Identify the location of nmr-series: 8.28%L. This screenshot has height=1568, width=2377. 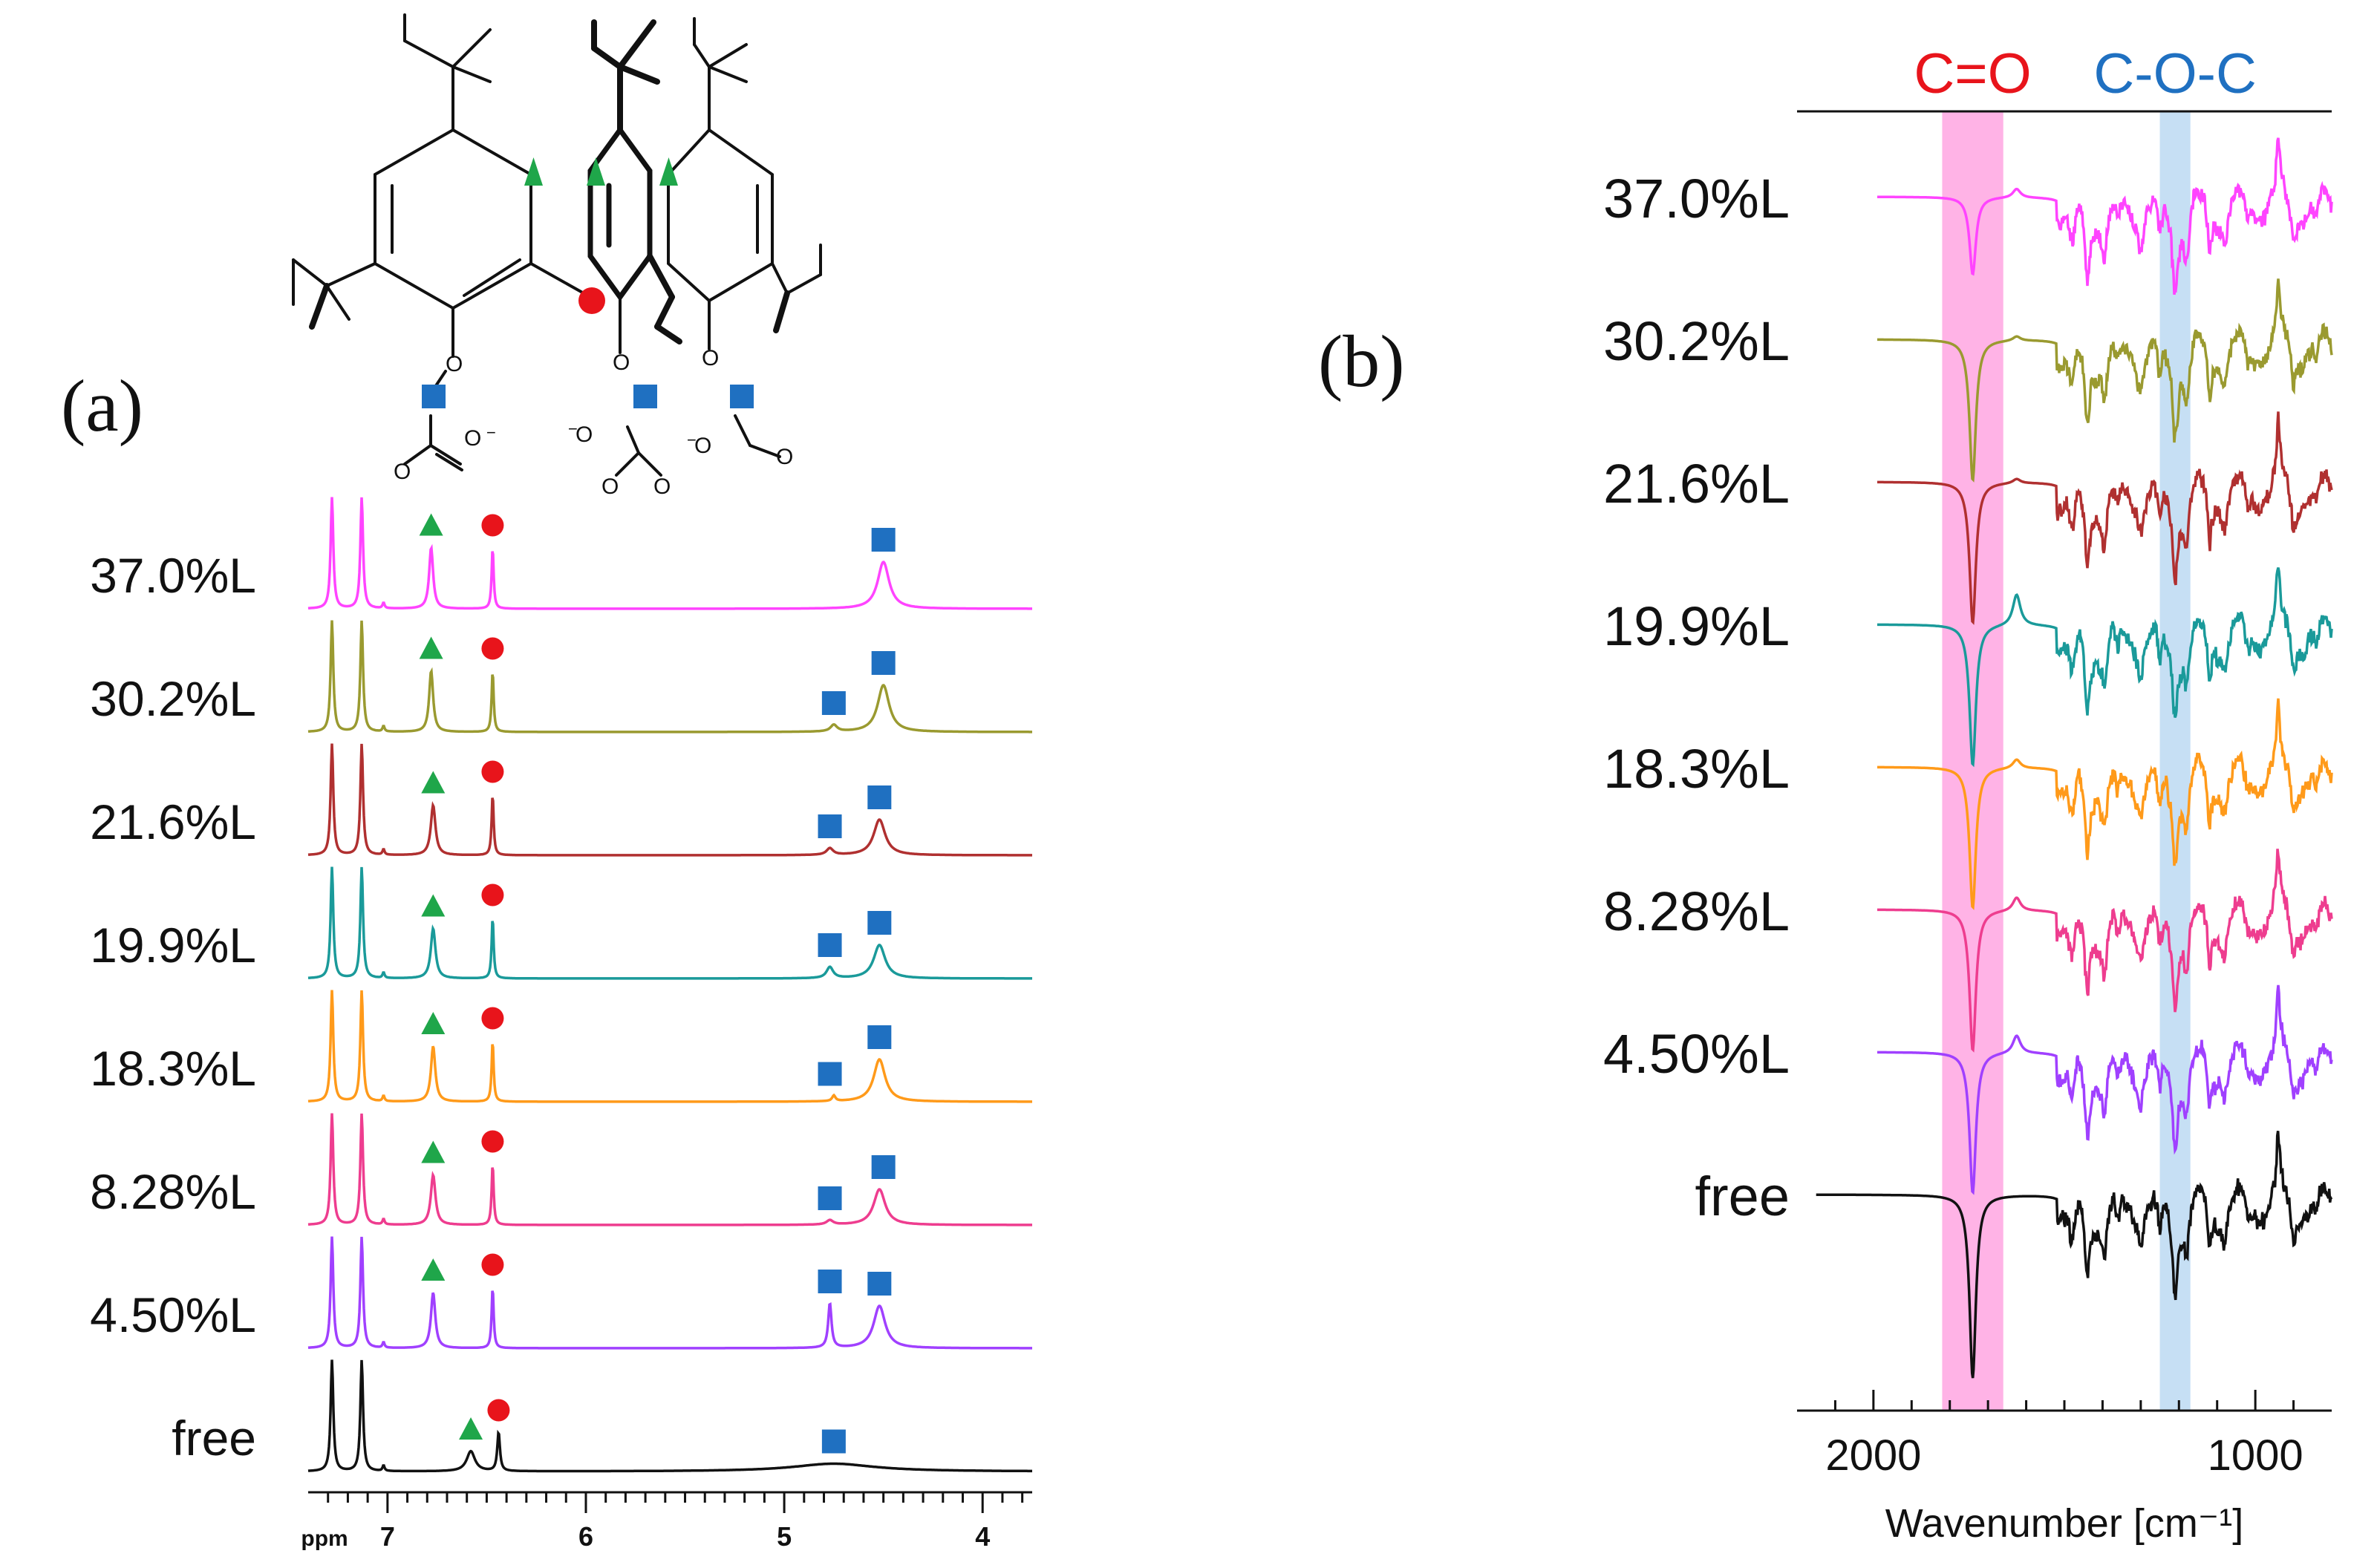
(561, 1169).